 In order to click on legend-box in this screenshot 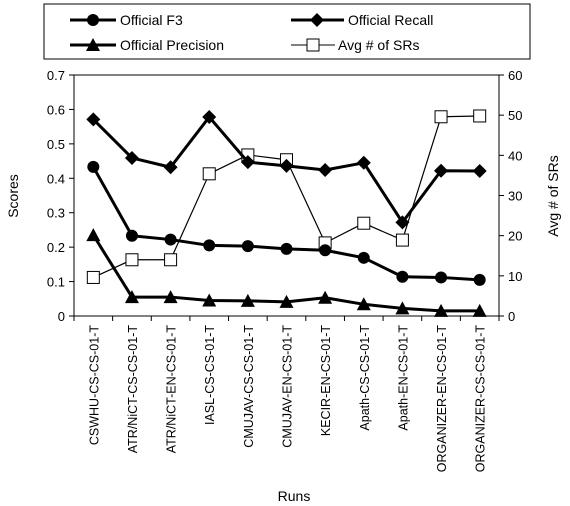, I will do `click(287, 31)`.